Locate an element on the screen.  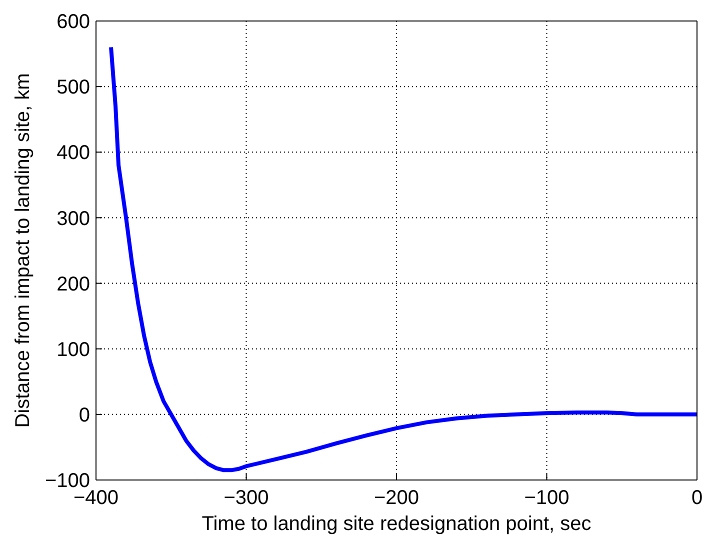
y-axis-title: Distance from impact to landing site, km is located at coordinates (23, 250).